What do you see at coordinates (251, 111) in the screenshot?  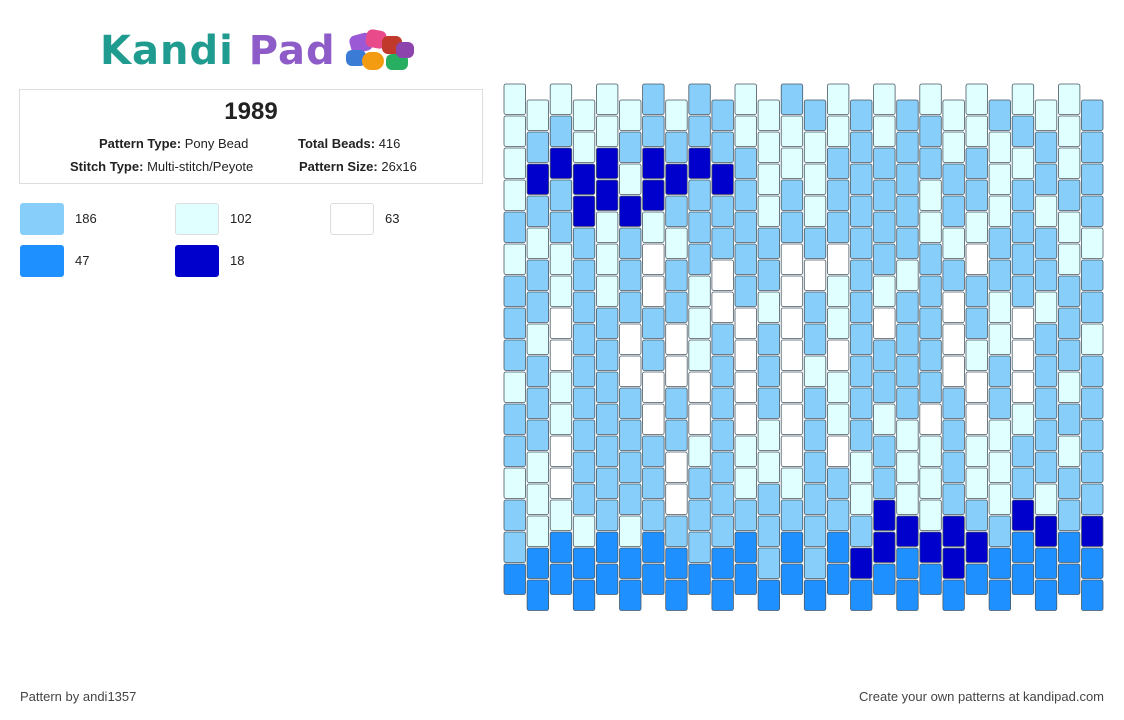 I see `pattern-title: 1989` at bounding box center [251, 111].